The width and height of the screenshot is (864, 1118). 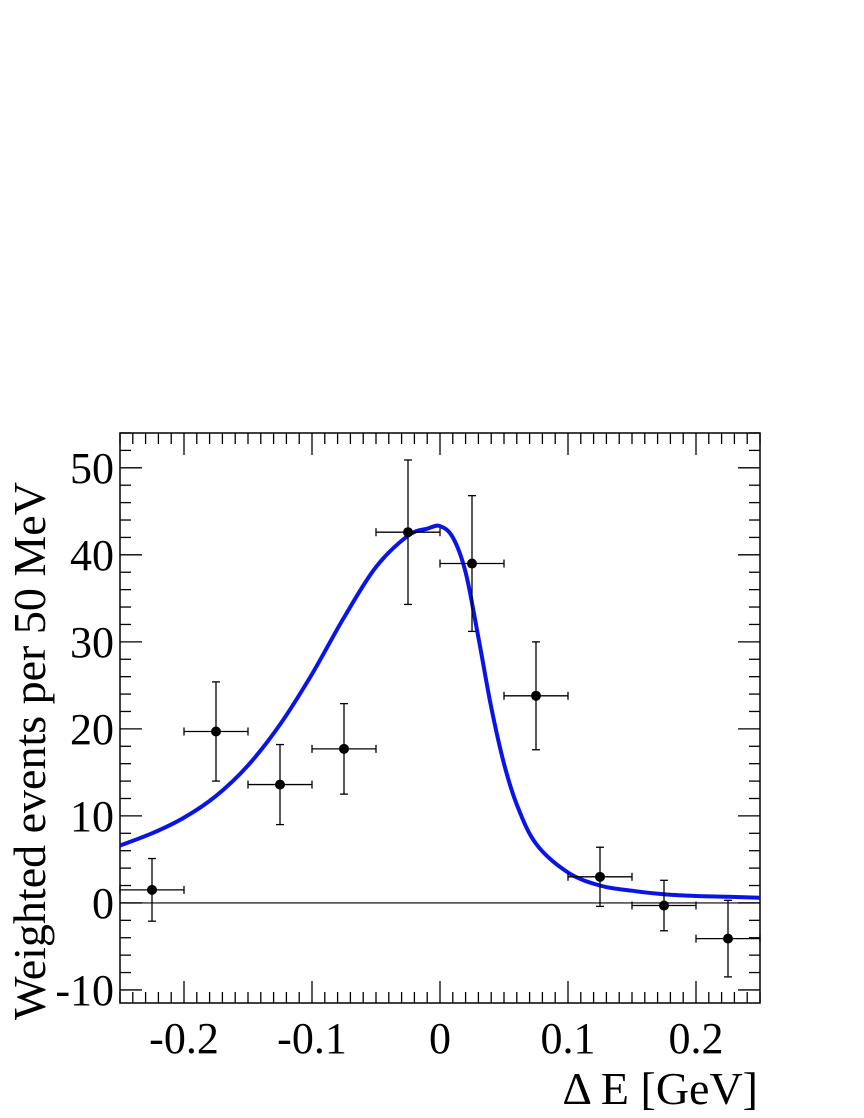 I want to click on x-tick-label: -0.2, so click(x=184, y=1038).